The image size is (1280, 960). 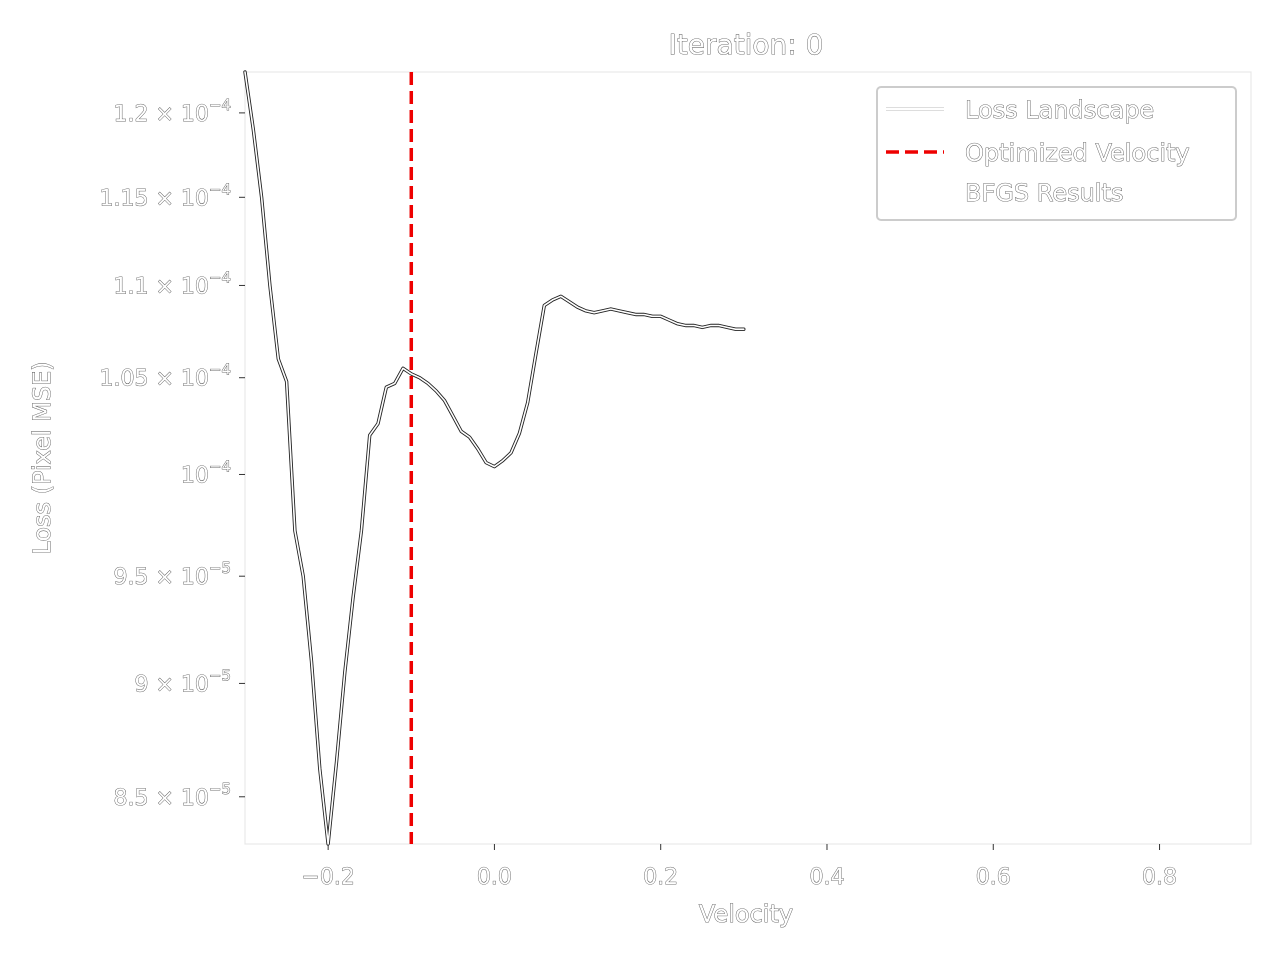 I want to click on x-tick-label: 0.2, so click(x=660, y=877).